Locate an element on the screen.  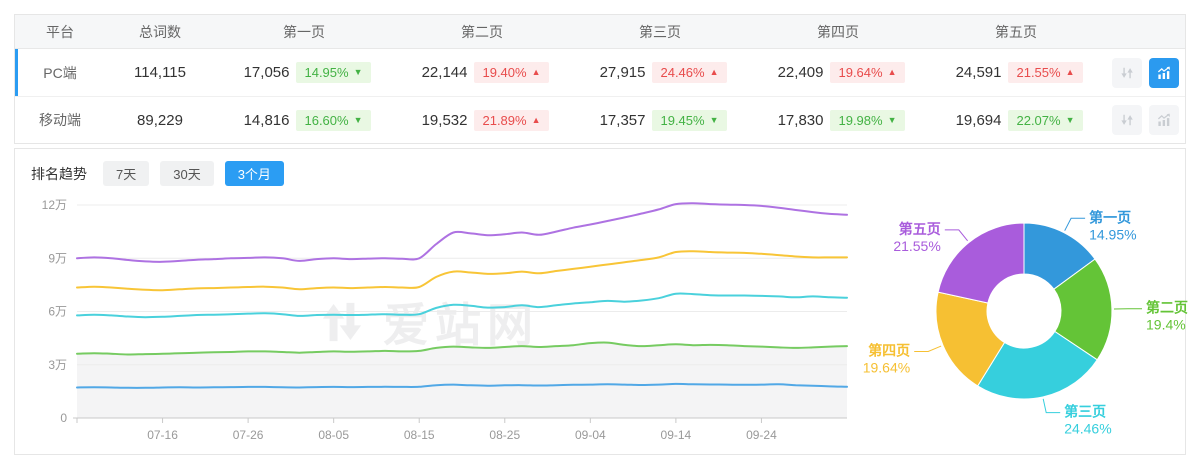
page-4-cell: 17,830 19.98% ▼ is located at coordinates (838, 120).